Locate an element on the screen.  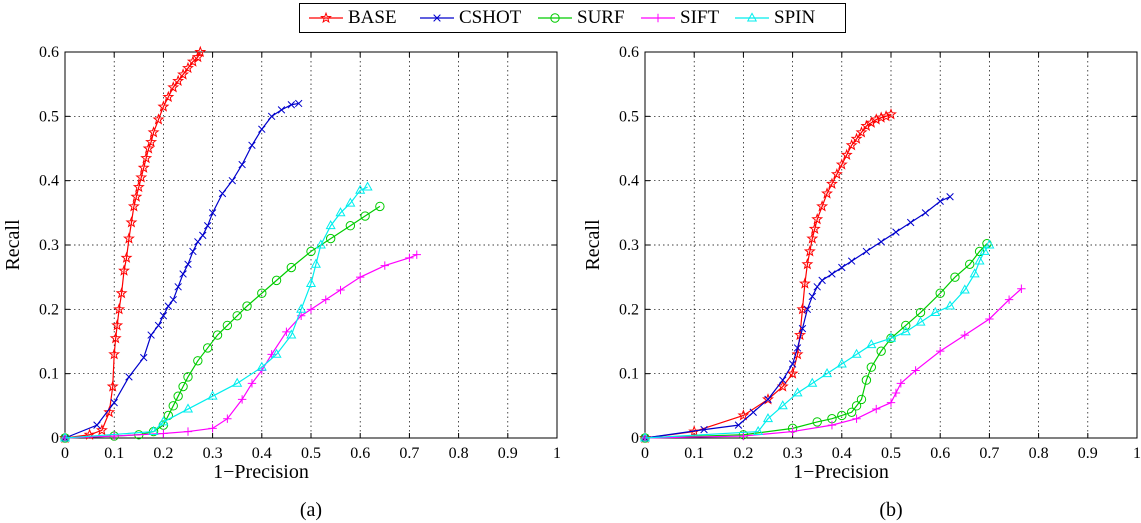
legend-marker-spin is located at coordinates (752, 17).